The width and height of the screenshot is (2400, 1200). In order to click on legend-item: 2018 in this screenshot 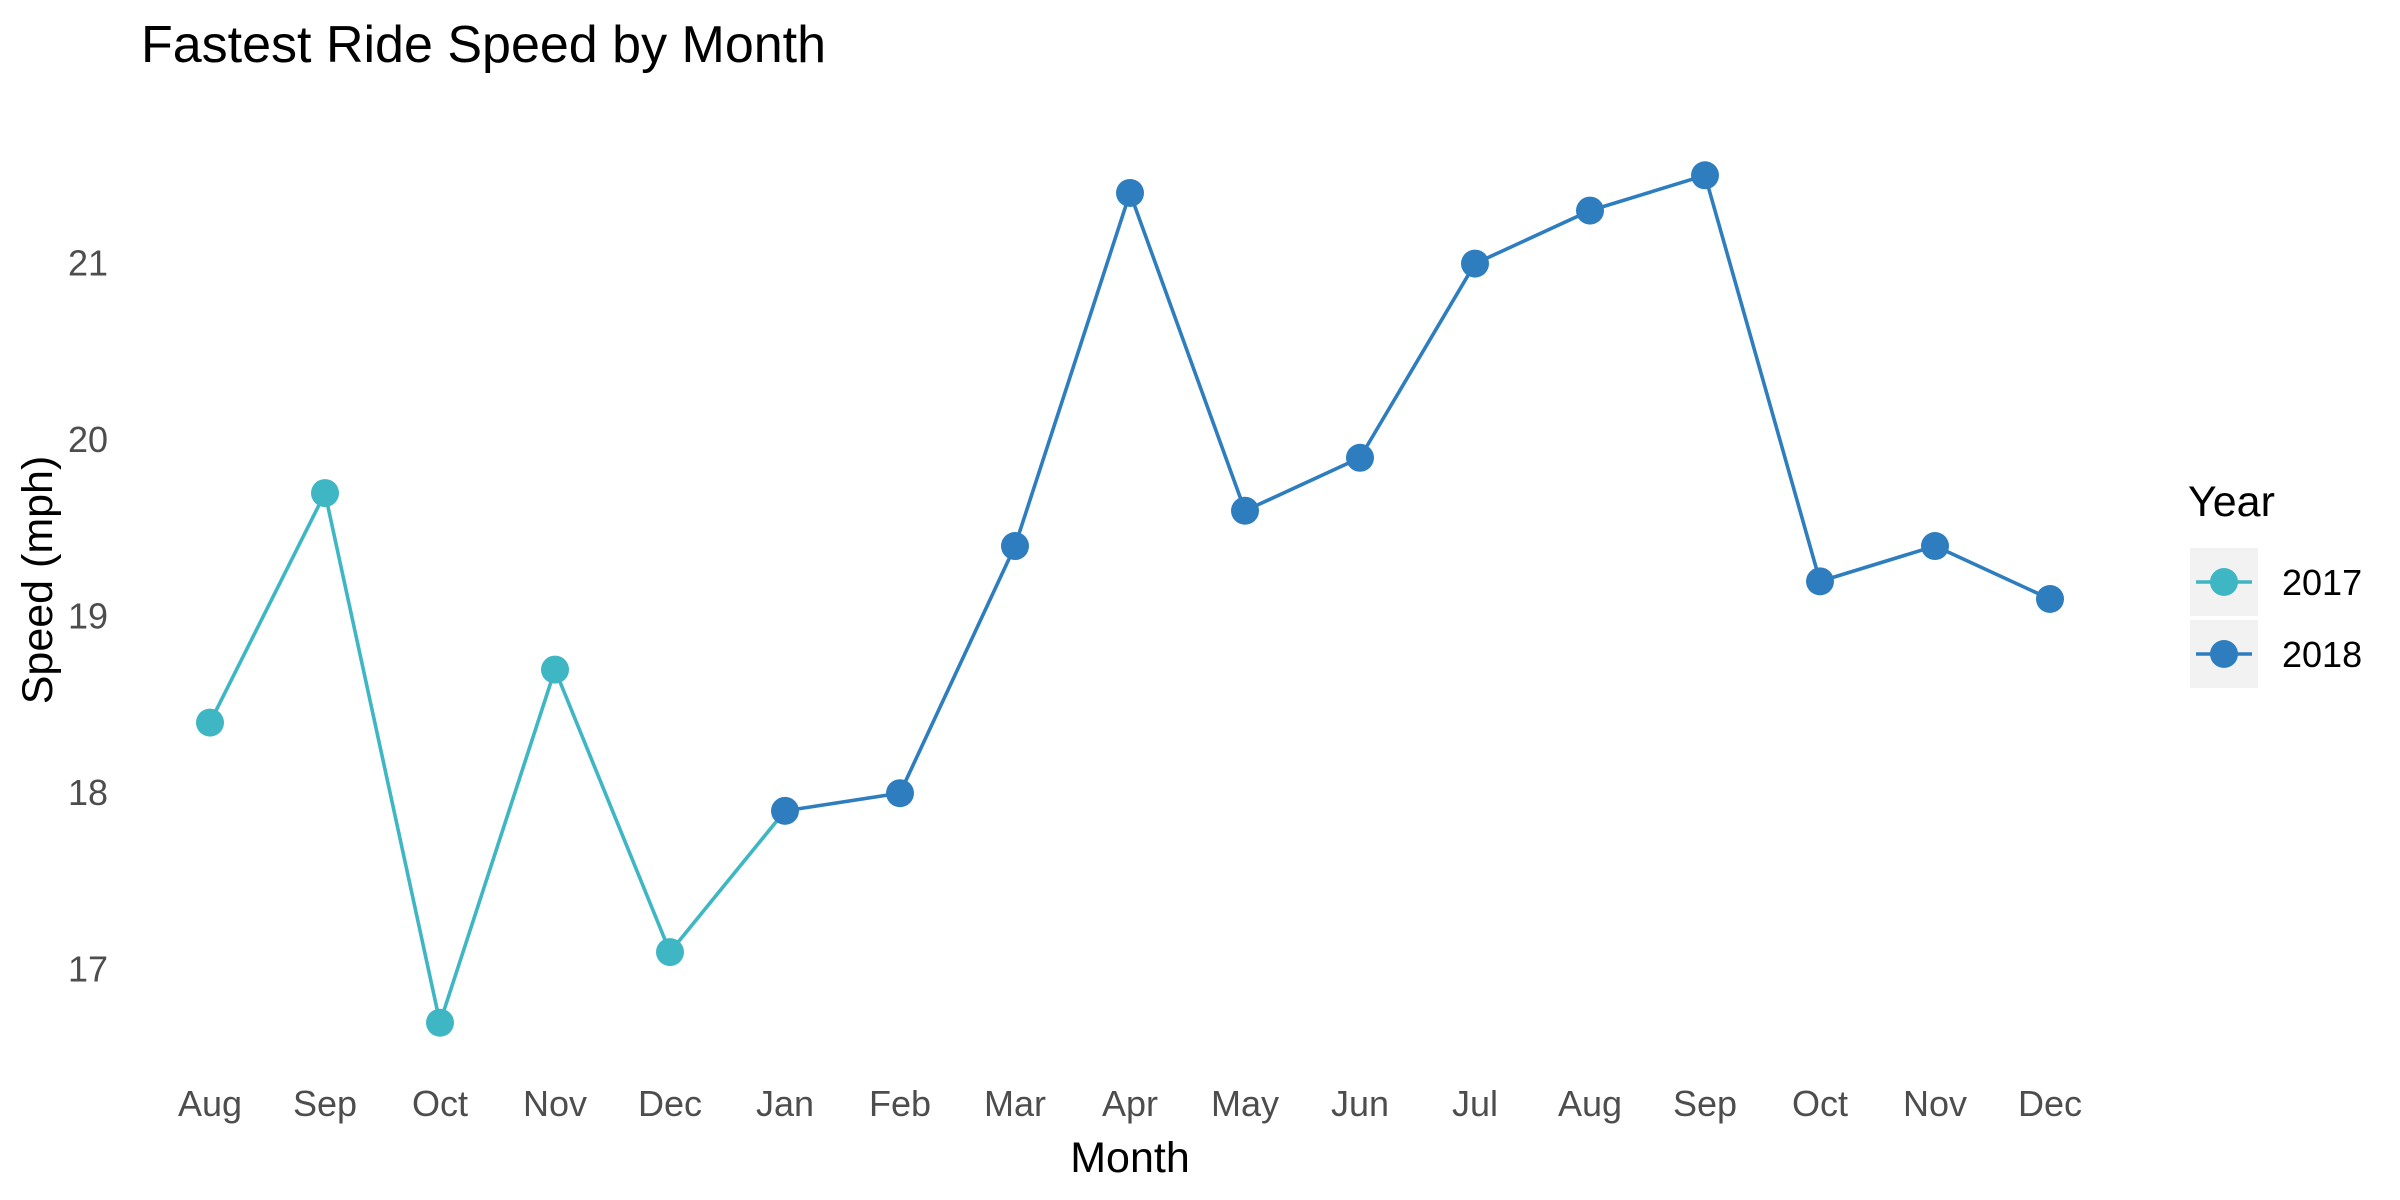, I will do `click(2276, 654)`.